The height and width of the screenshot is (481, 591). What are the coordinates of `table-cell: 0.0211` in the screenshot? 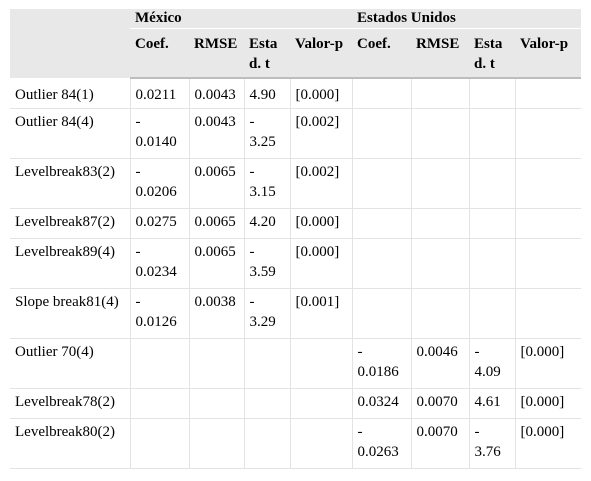 It's located at (159, 93).